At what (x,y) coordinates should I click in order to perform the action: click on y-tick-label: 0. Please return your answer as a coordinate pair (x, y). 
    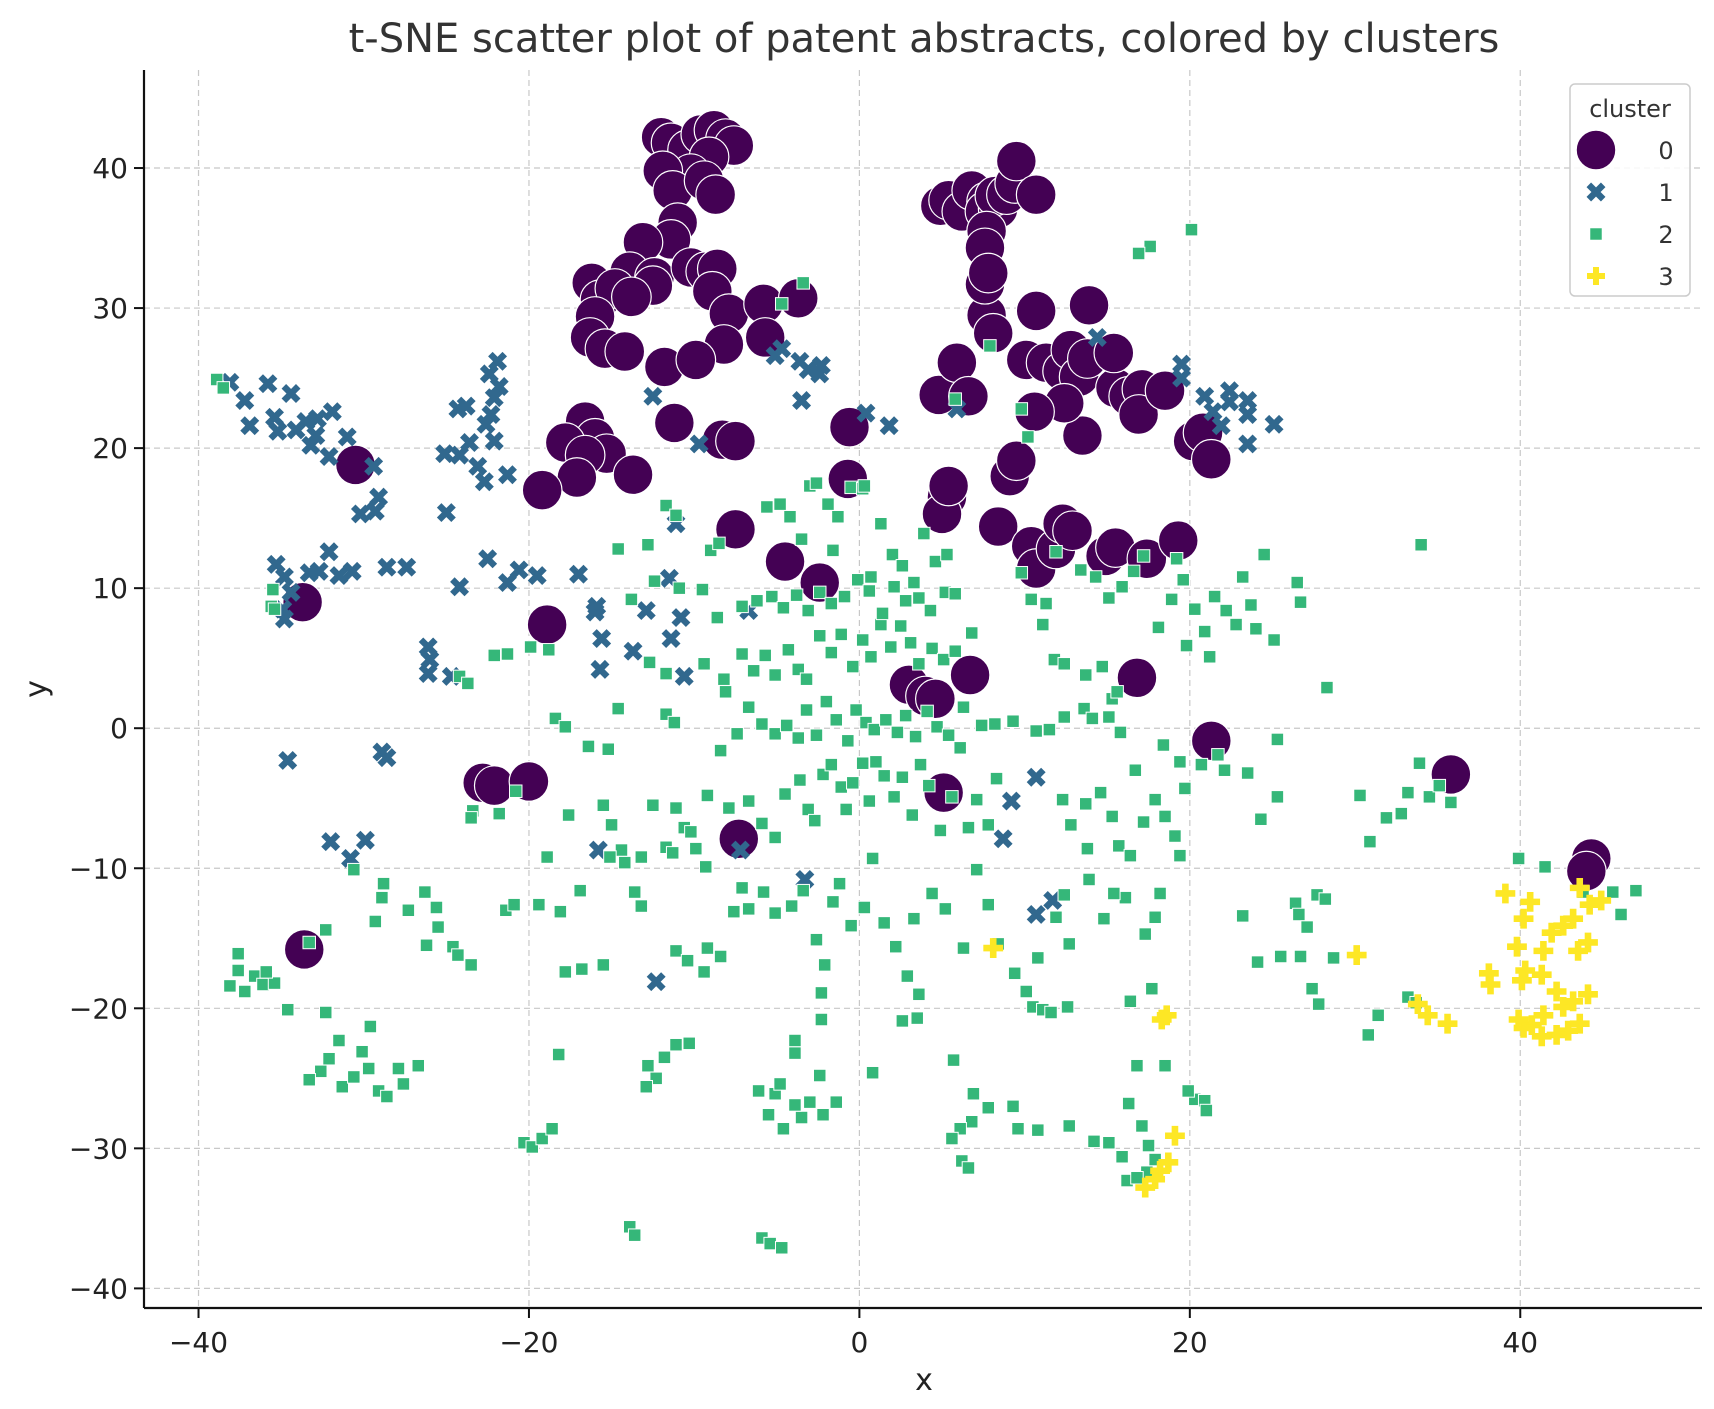
    Looking at the image, I should click on (119, 728).